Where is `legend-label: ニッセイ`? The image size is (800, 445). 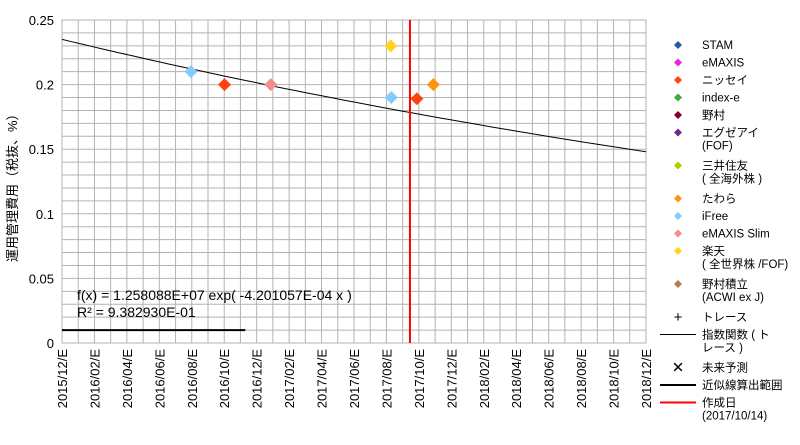
legend-label: ニッセイ is located at coordinates (725, 80).